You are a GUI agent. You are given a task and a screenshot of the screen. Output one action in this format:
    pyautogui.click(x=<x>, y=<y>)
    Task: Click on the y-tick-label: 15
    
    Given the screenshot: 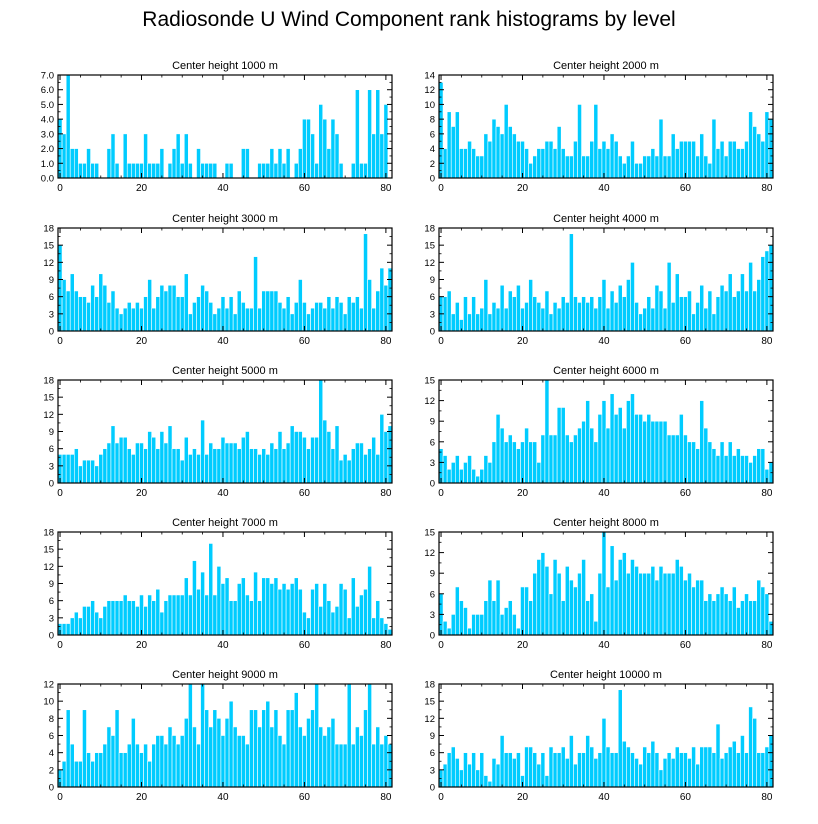 What is the action you would take?
    pyautogui.click(x=429, y=533)
    